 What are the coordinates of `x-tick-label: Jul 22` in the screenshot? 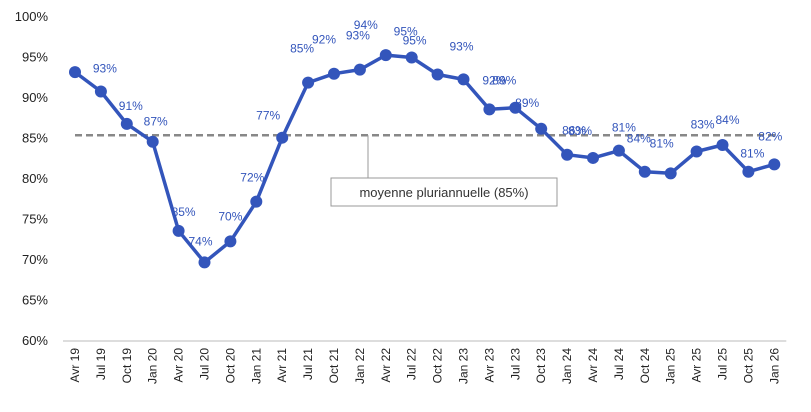 It's located at (412, 364).